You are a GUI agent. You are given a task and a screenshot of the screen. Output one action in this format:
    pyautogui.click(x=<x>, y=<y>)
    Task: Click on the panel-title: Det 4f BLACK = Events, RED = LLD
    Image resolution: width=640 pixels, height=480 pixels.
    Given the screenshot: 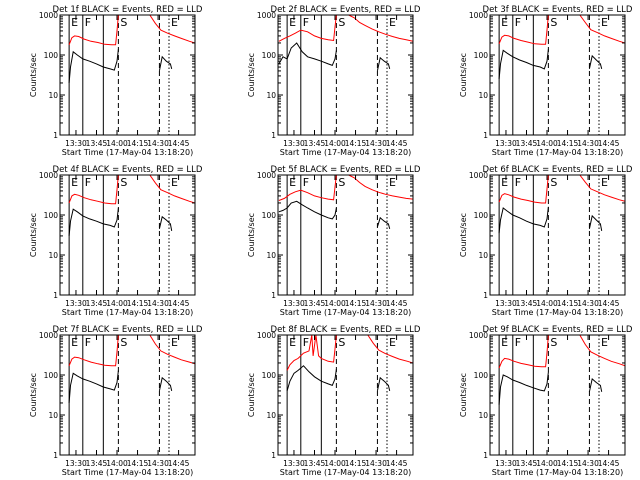 What is the action you would take?
    pyautogui.click(x=128, y=170)
    